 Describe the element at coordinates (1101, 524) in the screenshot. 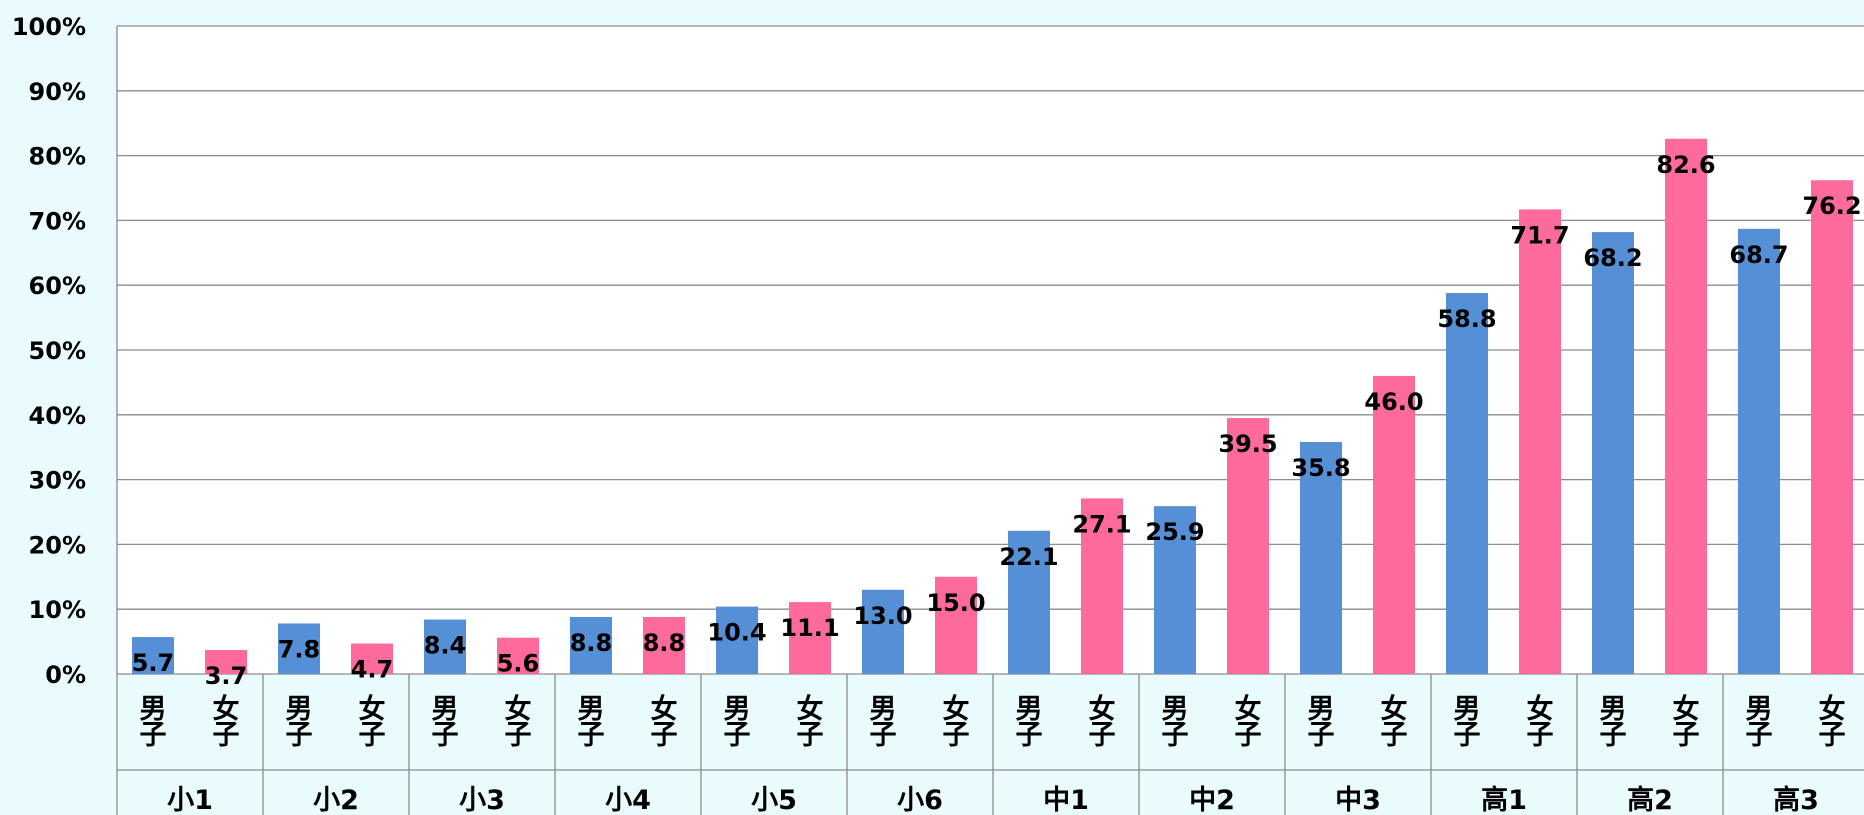

I see `data-label: 27.1` at that location.